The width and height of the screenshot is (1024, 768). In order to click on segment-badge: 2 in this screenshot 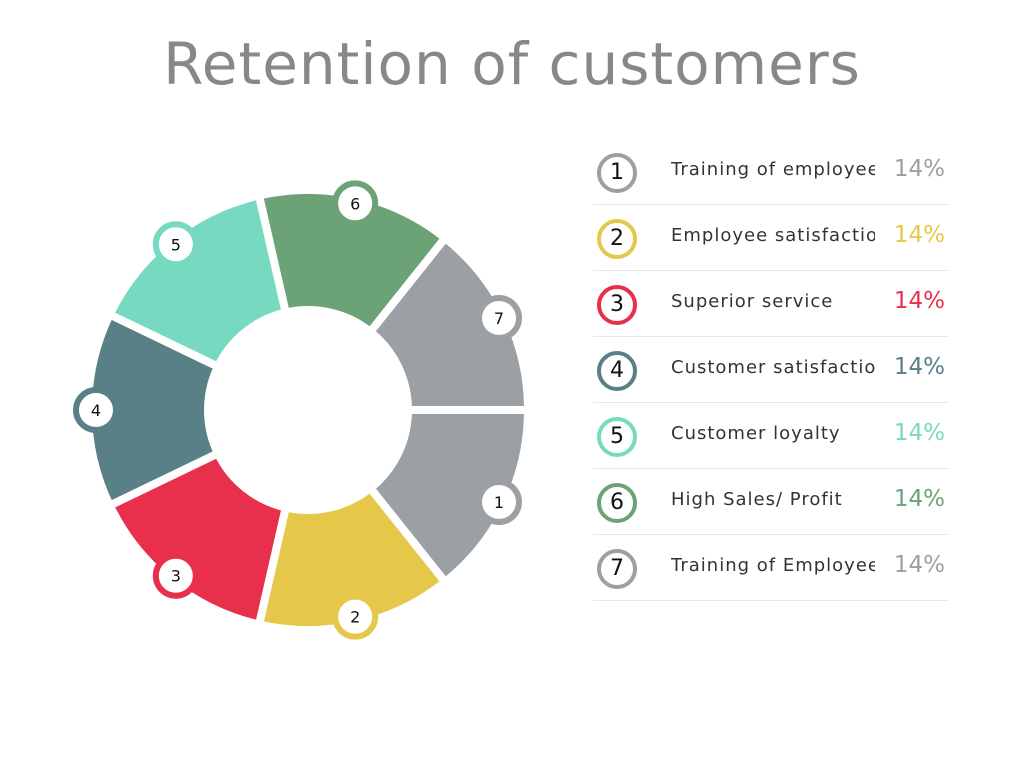, I will do `click(355, 616)`.